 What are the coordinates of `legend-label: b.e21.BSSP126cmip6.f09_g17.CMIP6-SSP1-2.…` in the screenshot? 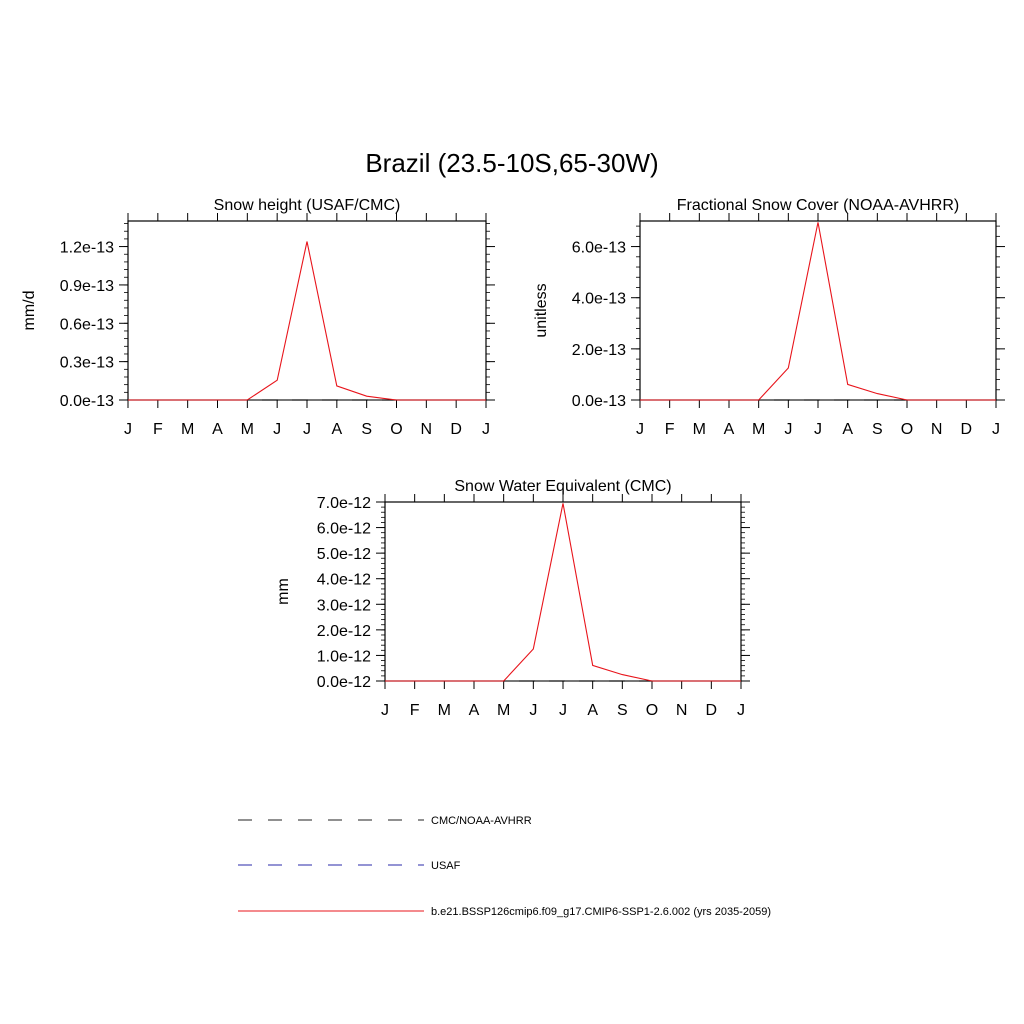 It's located at (601, 912).